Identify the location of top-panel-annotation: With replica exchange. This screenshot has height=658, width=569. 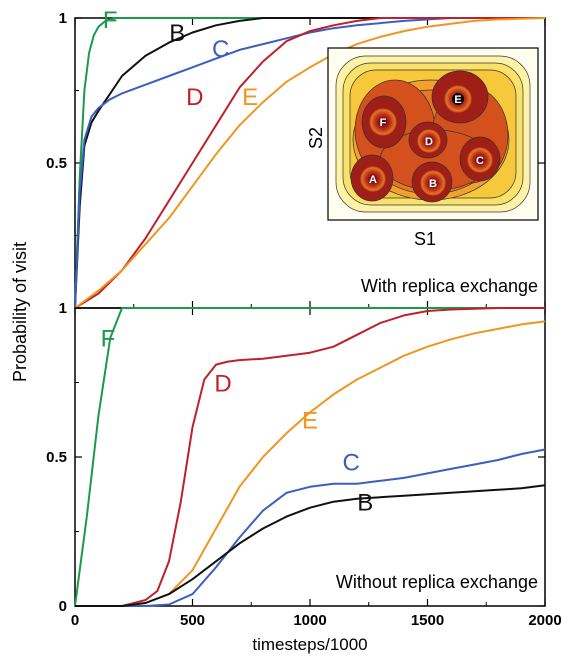
(449, 286).